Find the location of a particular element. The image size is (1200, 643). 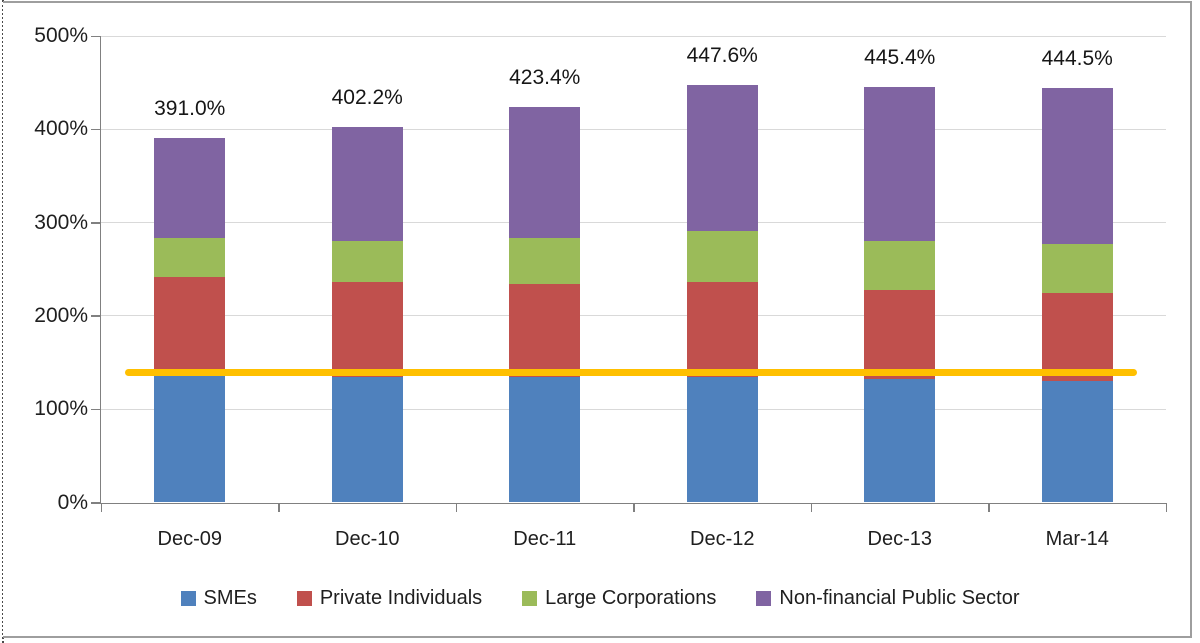

legend-item: SMEs is located at coordinates (218, 598).